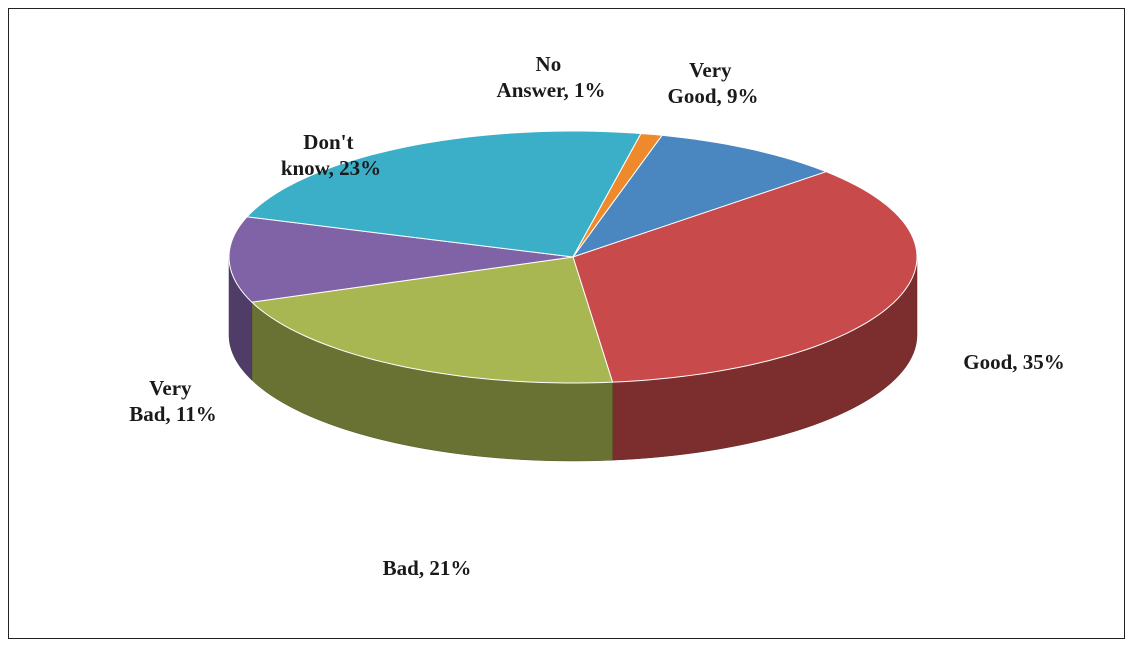  What do you see at coordinates (401, 259) in the screenshot?
I see `pie-slice-very-bad` at bounding box center [401, 259].